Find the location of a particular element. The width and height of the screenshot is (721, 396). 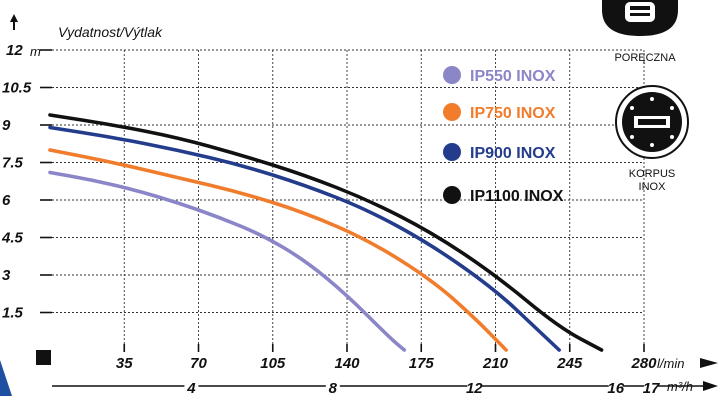

x2-tick-label-2: 12 is located at coordinates (474, 388).